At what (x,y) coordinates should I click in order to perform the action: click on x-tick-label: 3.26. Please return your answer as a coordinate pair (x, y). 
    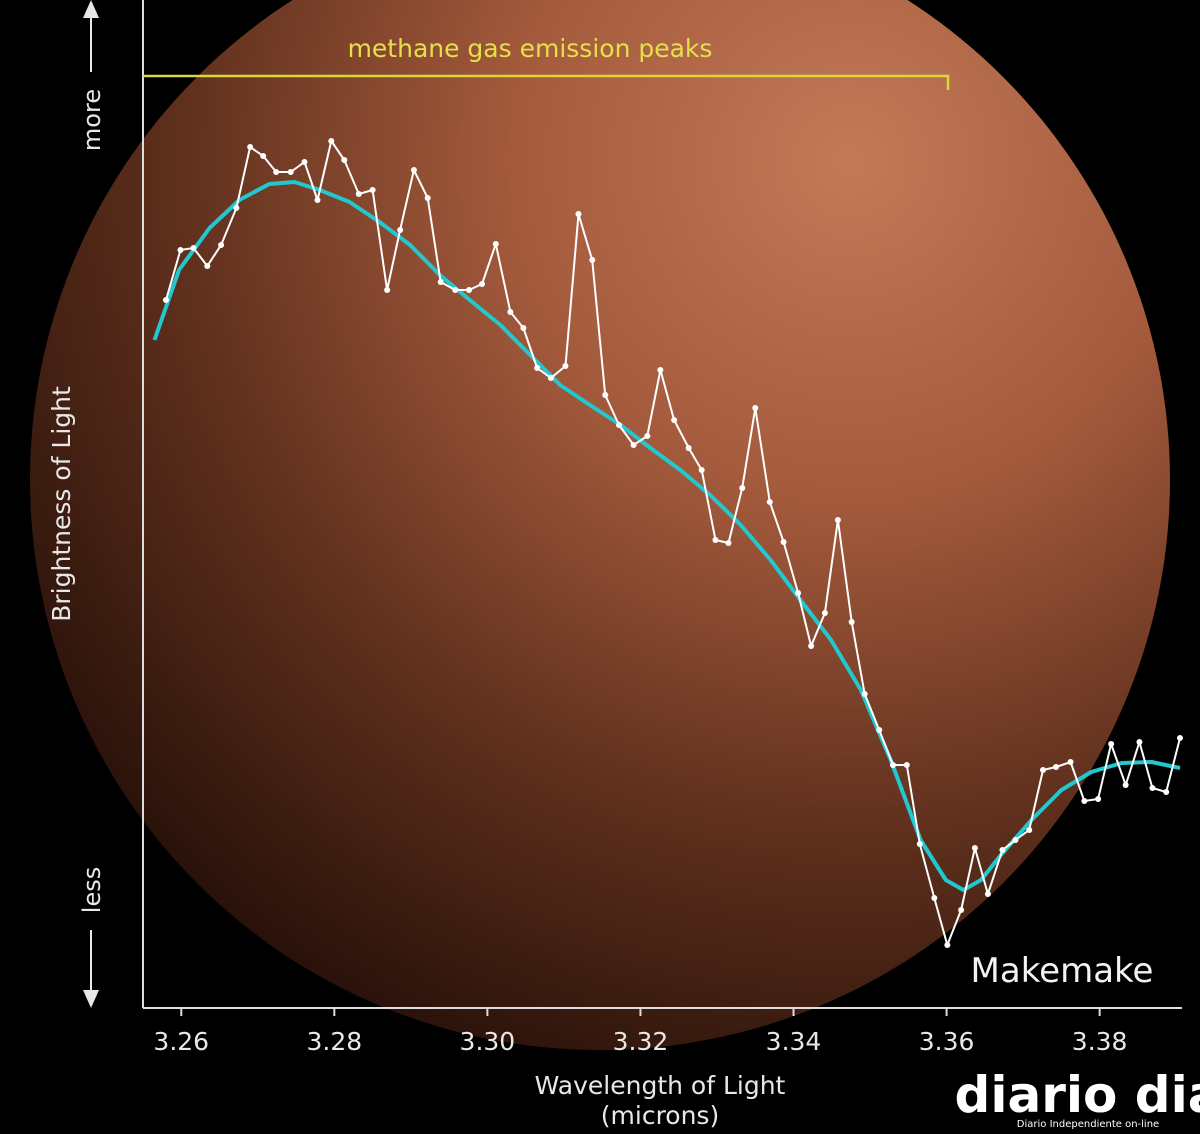
    Looking at the image, I should click on (181, 1041).